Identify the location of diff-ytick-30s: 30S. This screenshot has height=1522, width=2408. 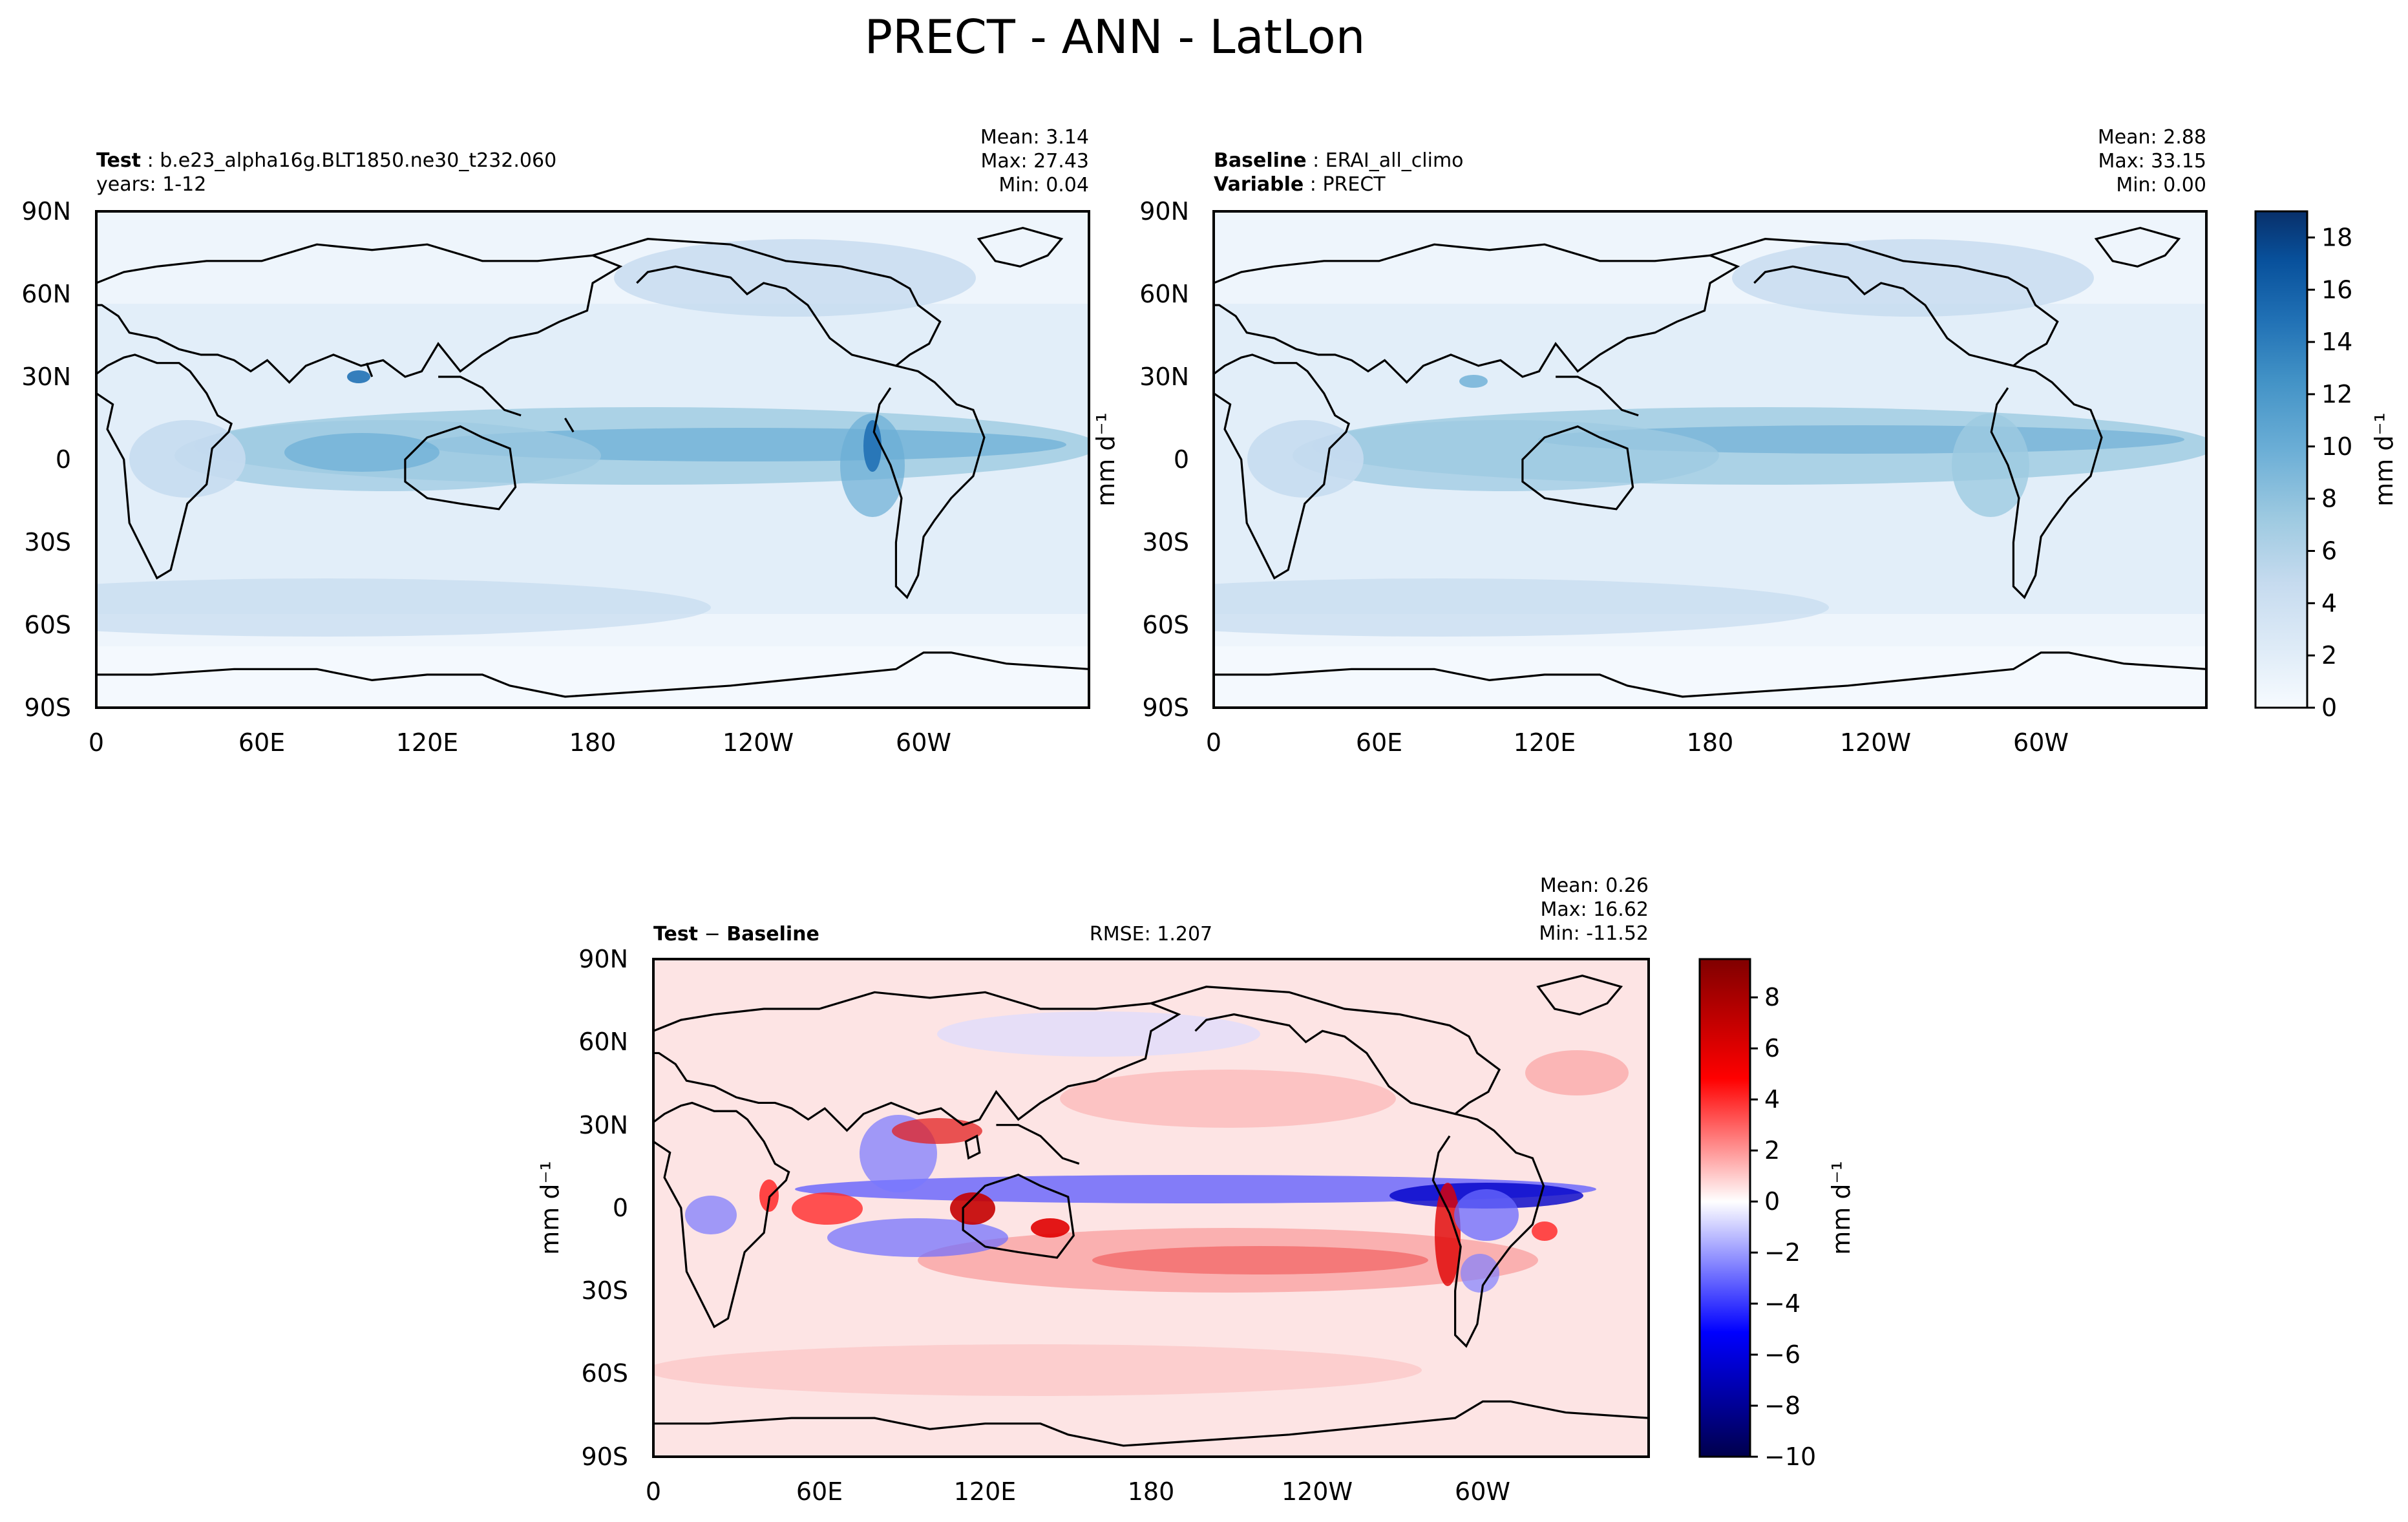
(605, 1290).